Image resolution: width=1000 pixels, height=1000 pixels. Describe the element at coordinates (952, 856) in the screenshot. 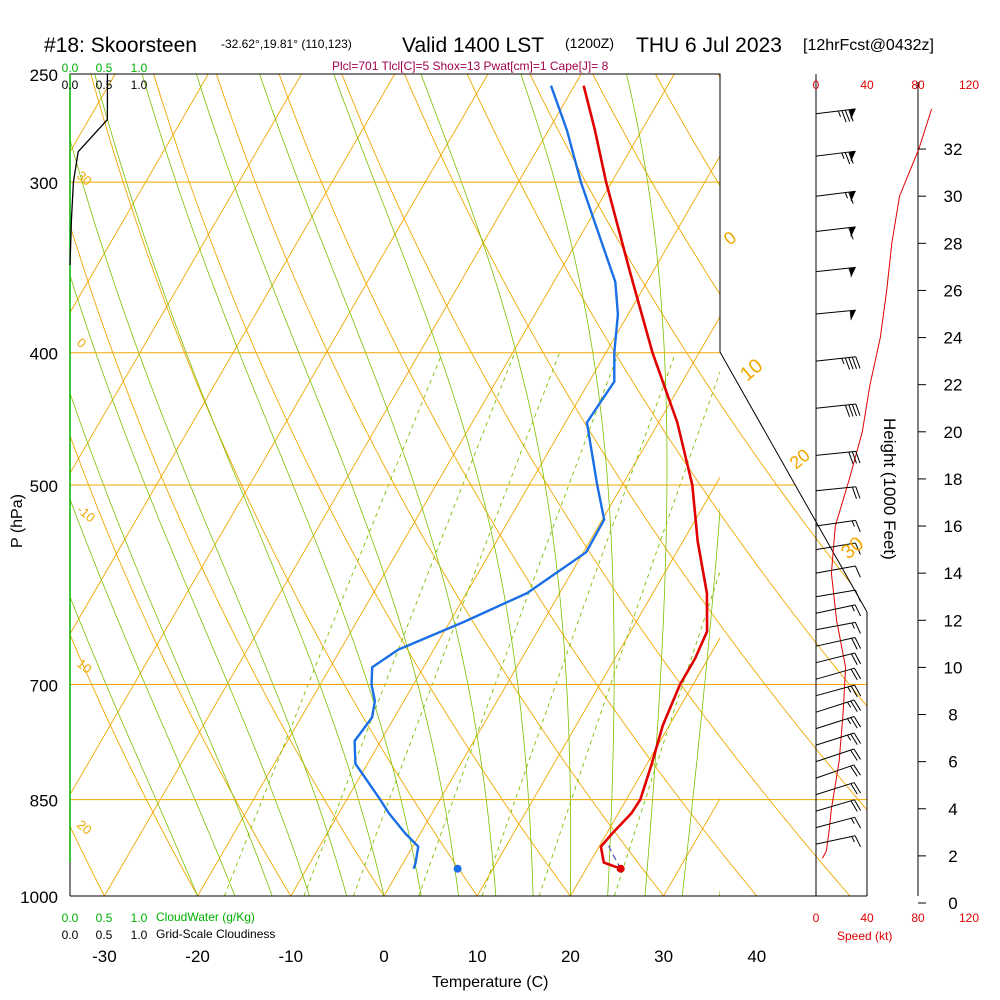

I see `height-tick-label: 2` at that location.